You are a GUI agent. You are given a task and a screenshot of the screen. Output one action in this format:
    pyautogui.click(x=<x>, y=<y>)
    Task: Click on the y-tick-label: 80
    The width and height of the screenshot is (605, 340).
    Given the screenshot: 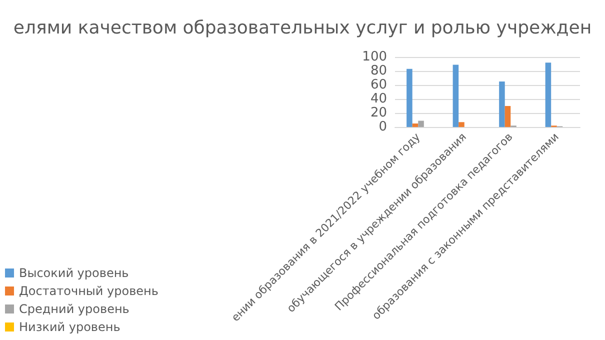 What is the action you would take?
    pyautogui.click(x=378, y=71)
    